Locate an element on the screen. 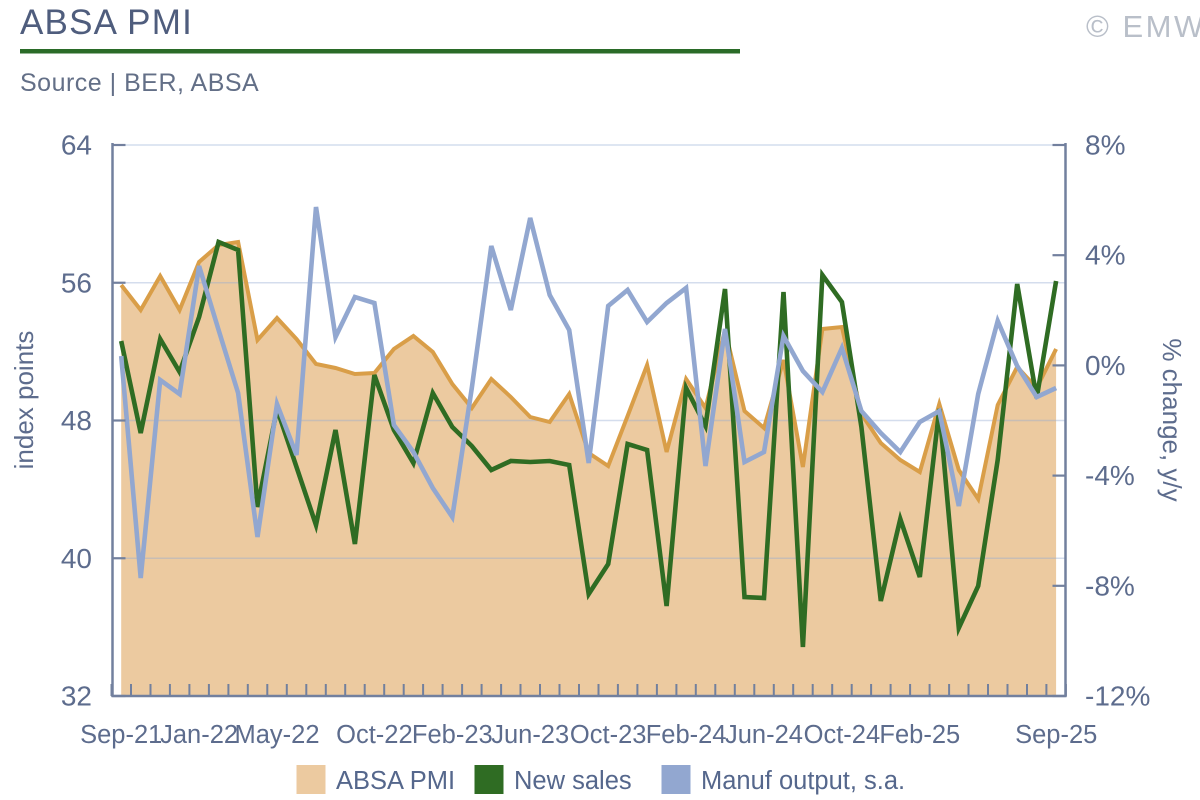  svg-text: index points is located at coordinates (24, 400).